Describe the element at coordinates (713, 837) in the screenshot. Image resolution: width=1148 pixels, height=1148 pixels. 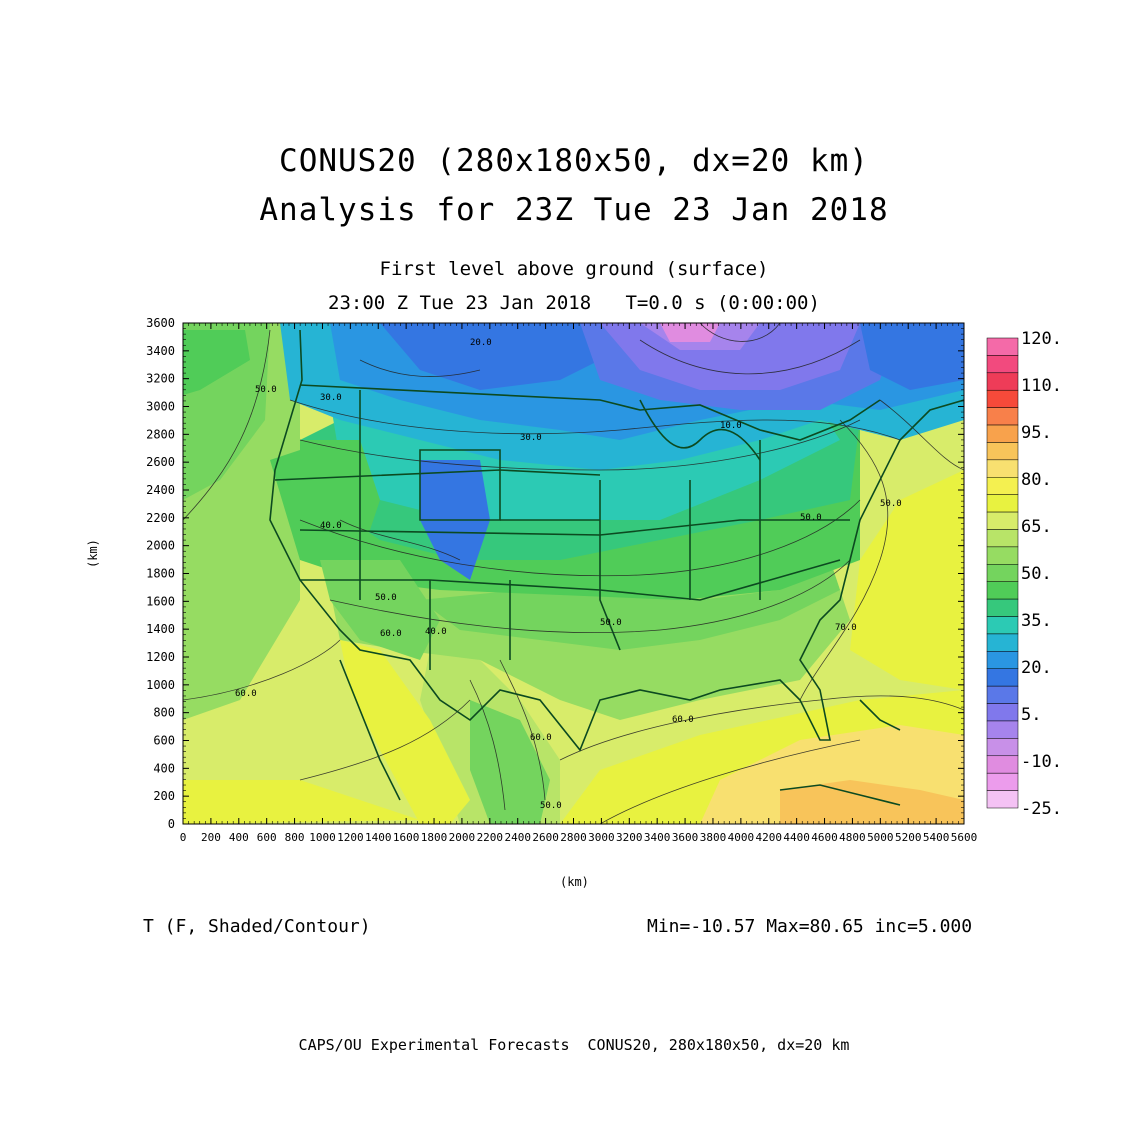
I see `x-tick-label: 3800` at that location.